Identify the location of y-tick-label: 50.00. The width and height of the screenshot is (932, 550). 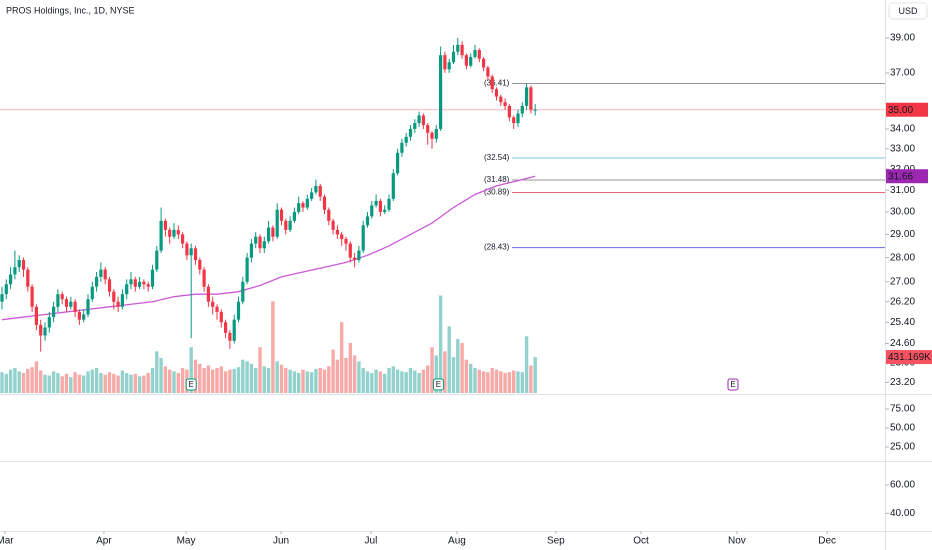
(902, 428).